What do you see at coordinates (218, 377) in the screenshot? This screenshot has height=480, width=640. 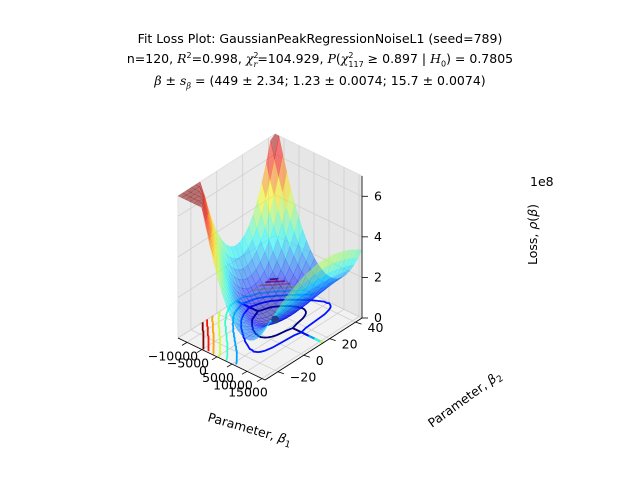 I see `x-tick-label: 5000` at bounding box center [218, 377].